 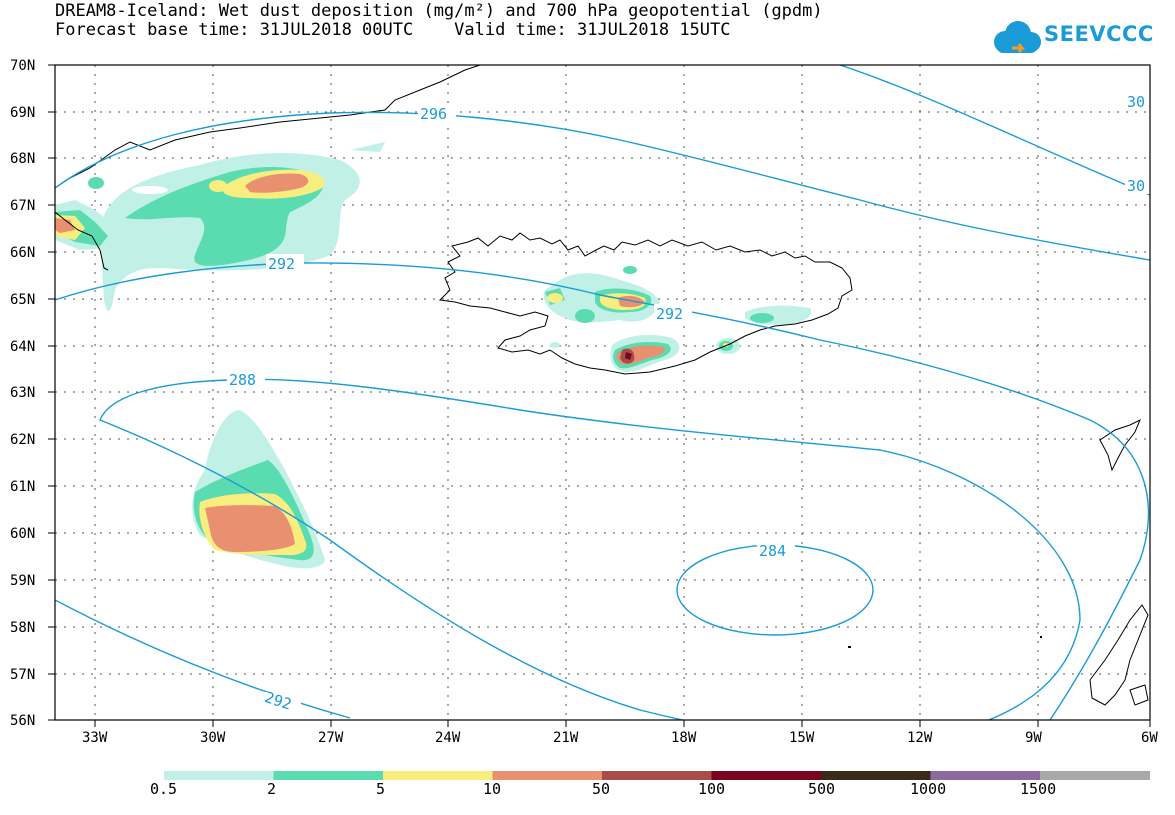 I want to click on legend-label: 10, so click(x=492, y=789).